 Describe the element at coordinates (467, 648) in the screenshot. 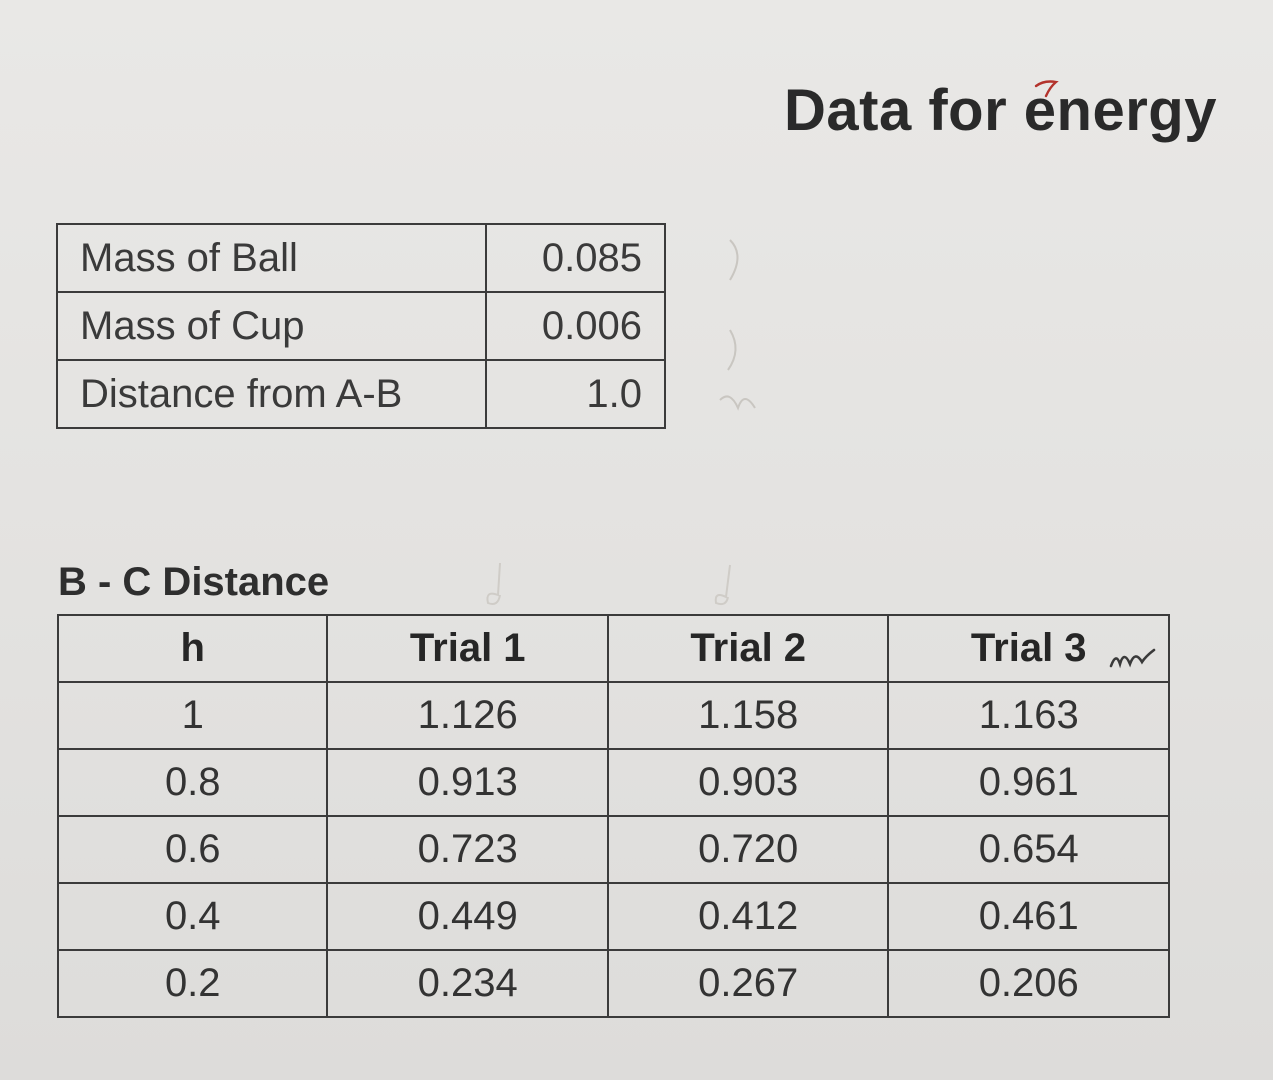

I see `column-header: Trial 1` at that location.